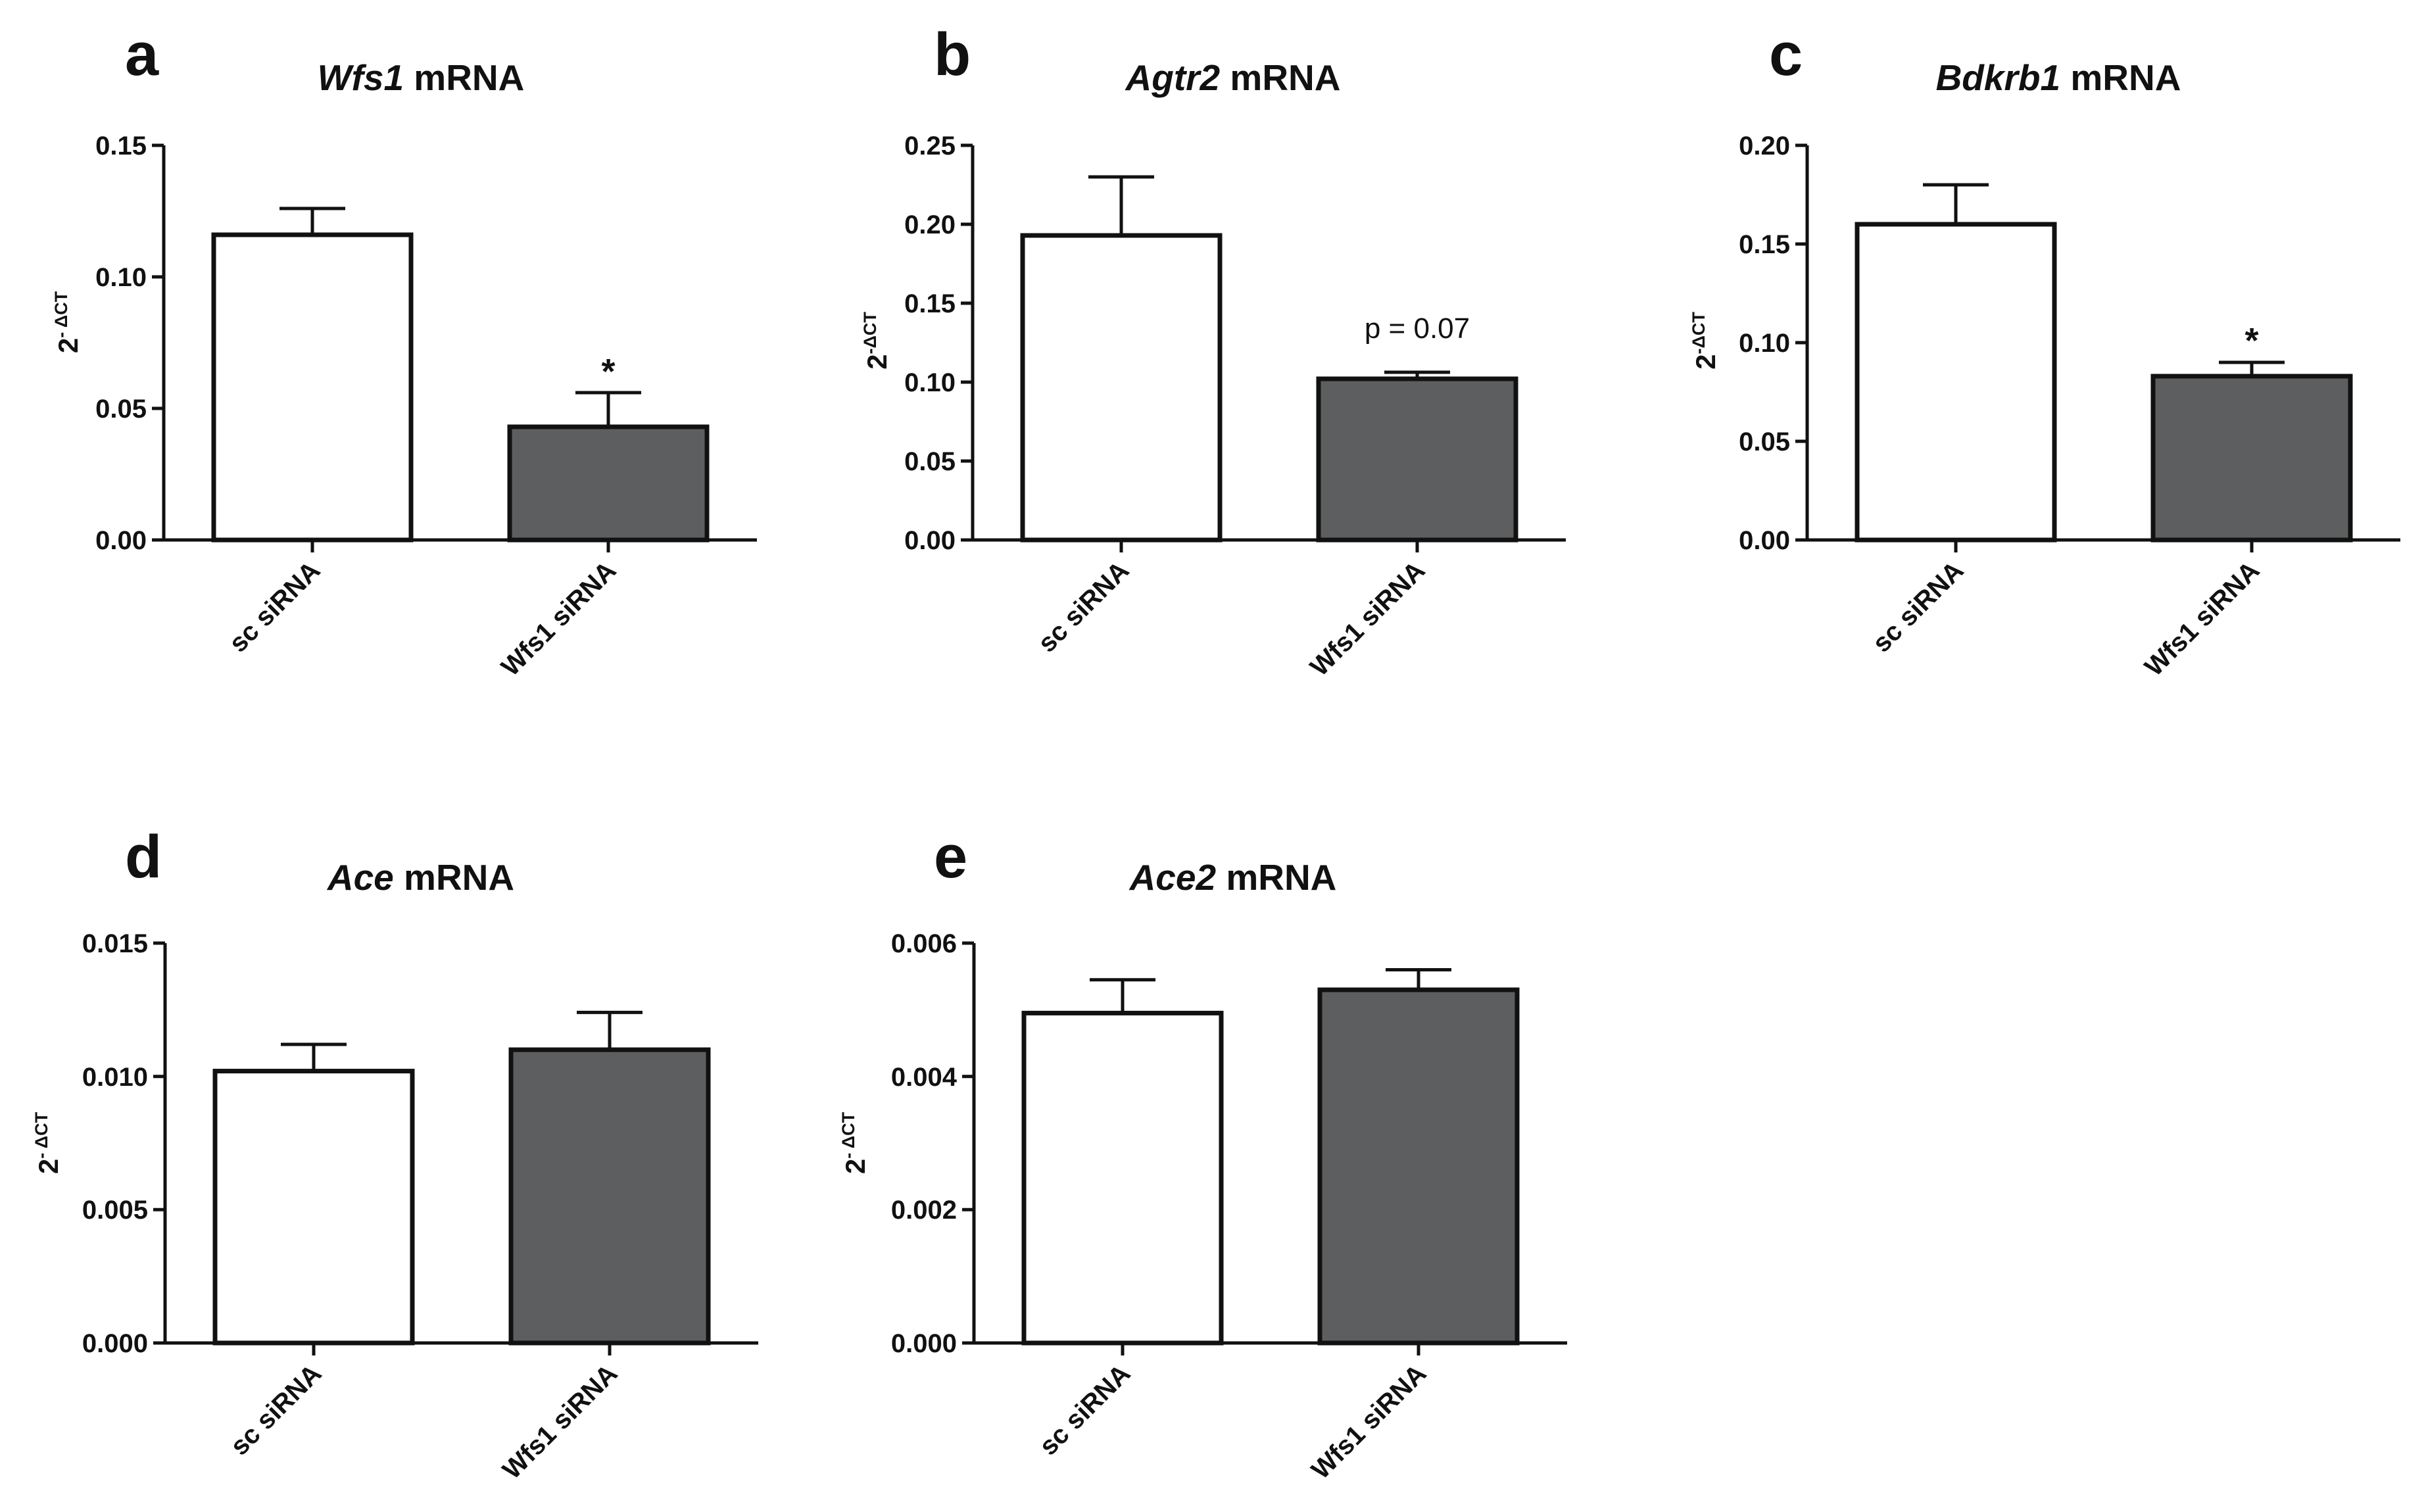  I want to click on y-axis: 0.000 0.002 0.004 0.006, so click(934, 1143).